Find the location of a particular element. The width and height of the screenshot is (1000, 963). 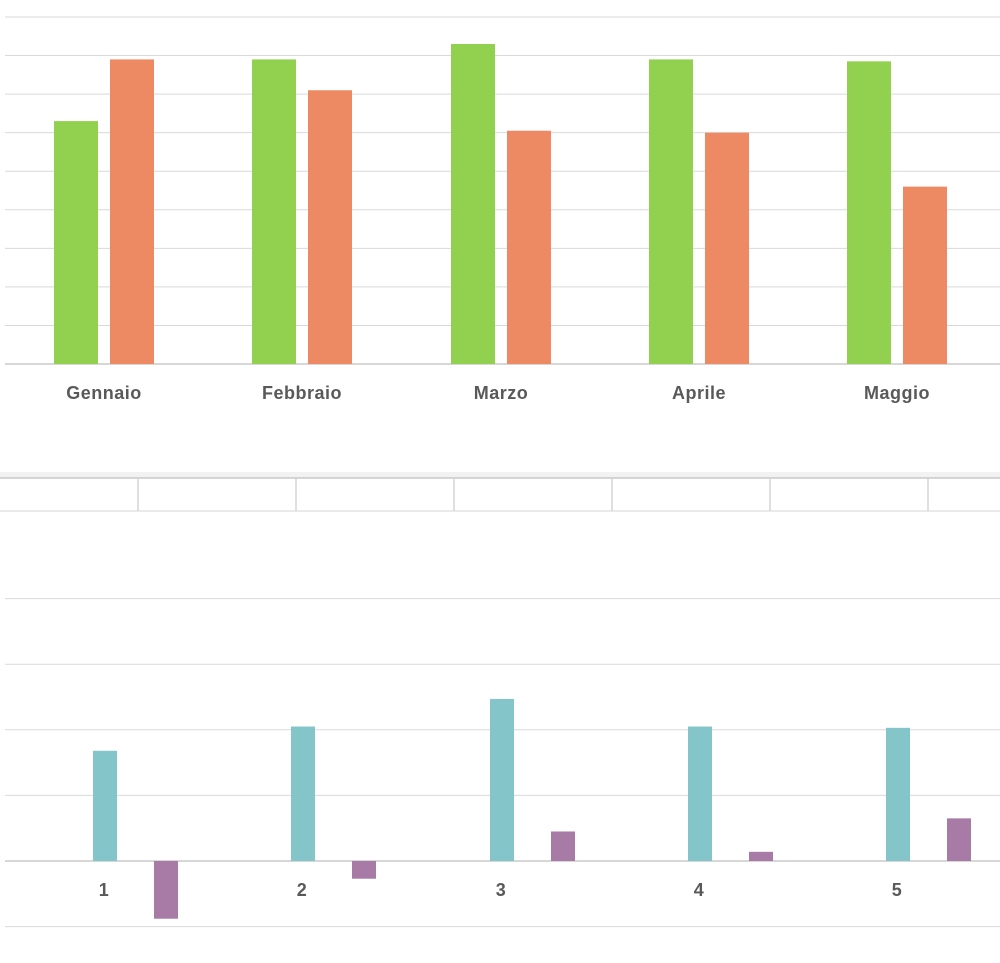

category-label: 4 is located at coordinates (699, 890).